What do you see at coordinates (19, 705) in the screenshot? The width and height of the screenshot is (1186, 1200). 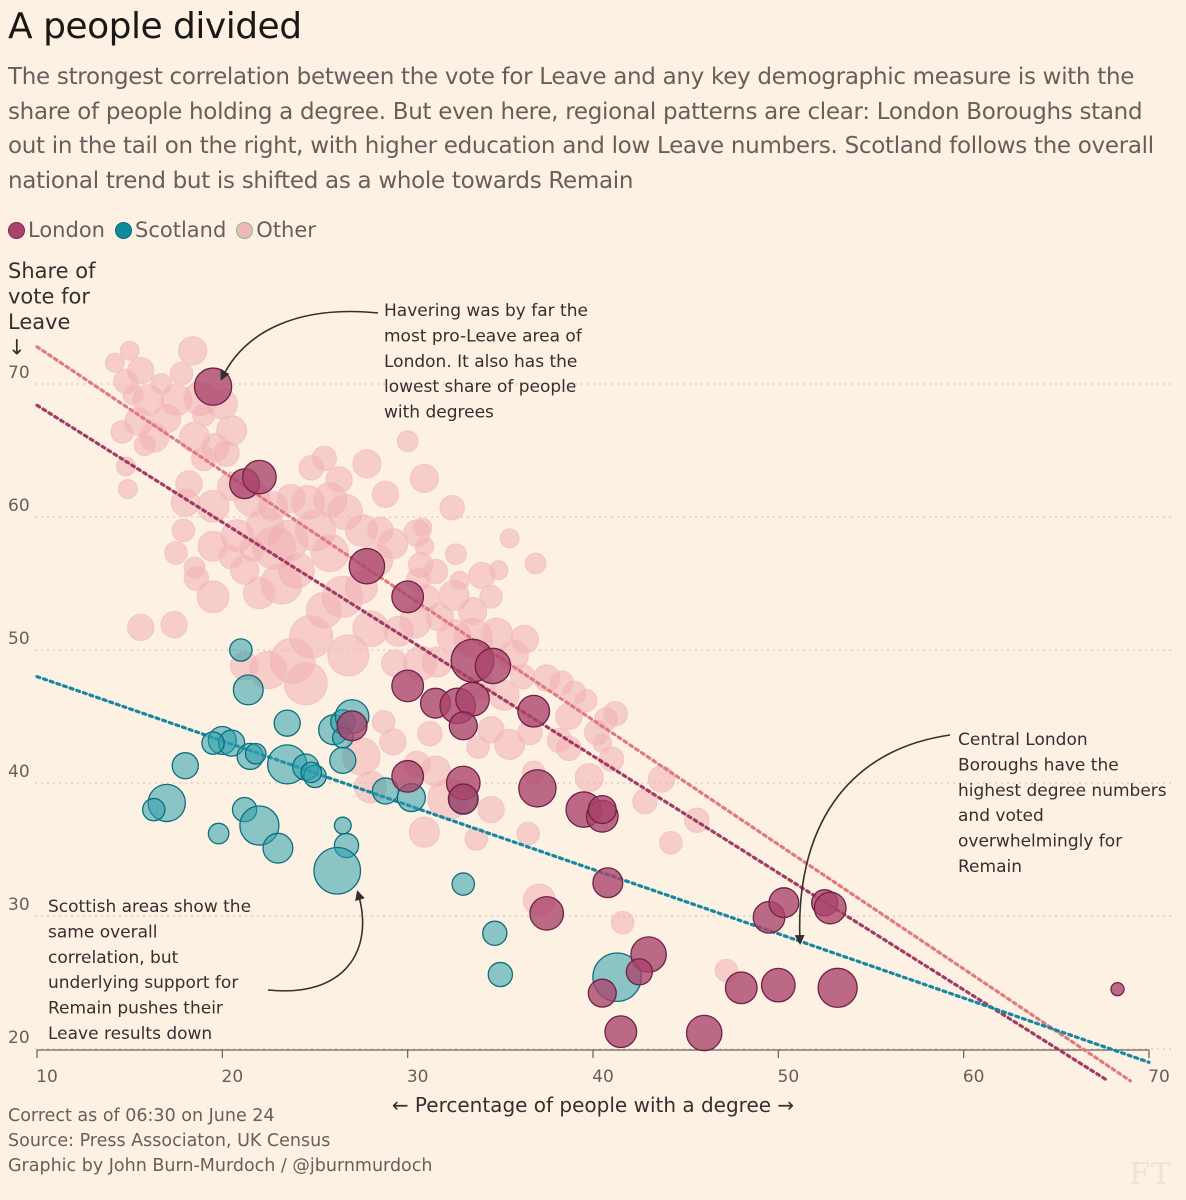 I see `y-axis-ticks: 20 30 40 50 60 70` at bounding box center [19, 705].